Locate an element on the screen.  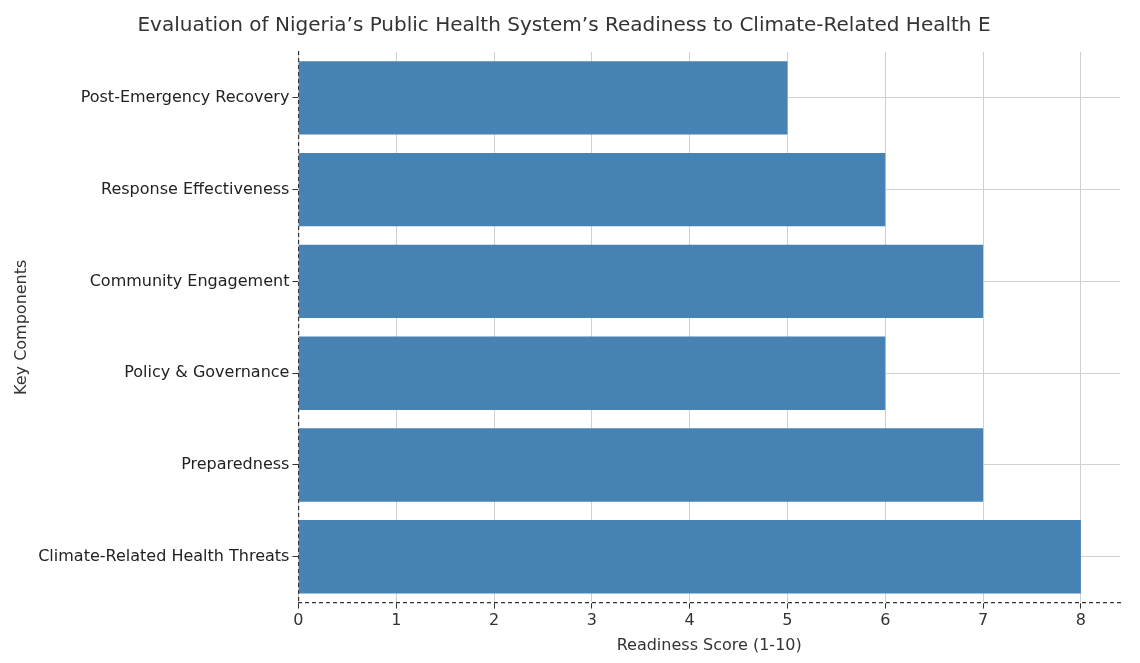
y-tick-label: Community Engagement is located at coordinates (189, 280).